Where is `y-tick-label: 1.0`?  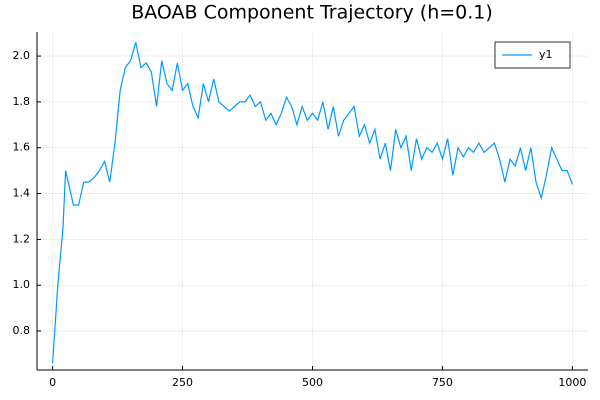 y-tick-label: 1.0 is located at coordinates (22, 284).